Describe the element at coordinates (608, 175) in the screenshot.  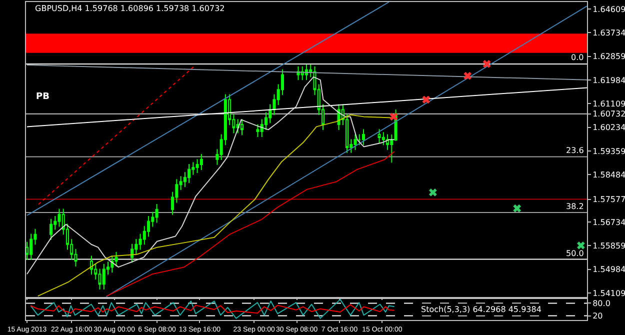
I see `y-tick-label: 1.58484` at that location.